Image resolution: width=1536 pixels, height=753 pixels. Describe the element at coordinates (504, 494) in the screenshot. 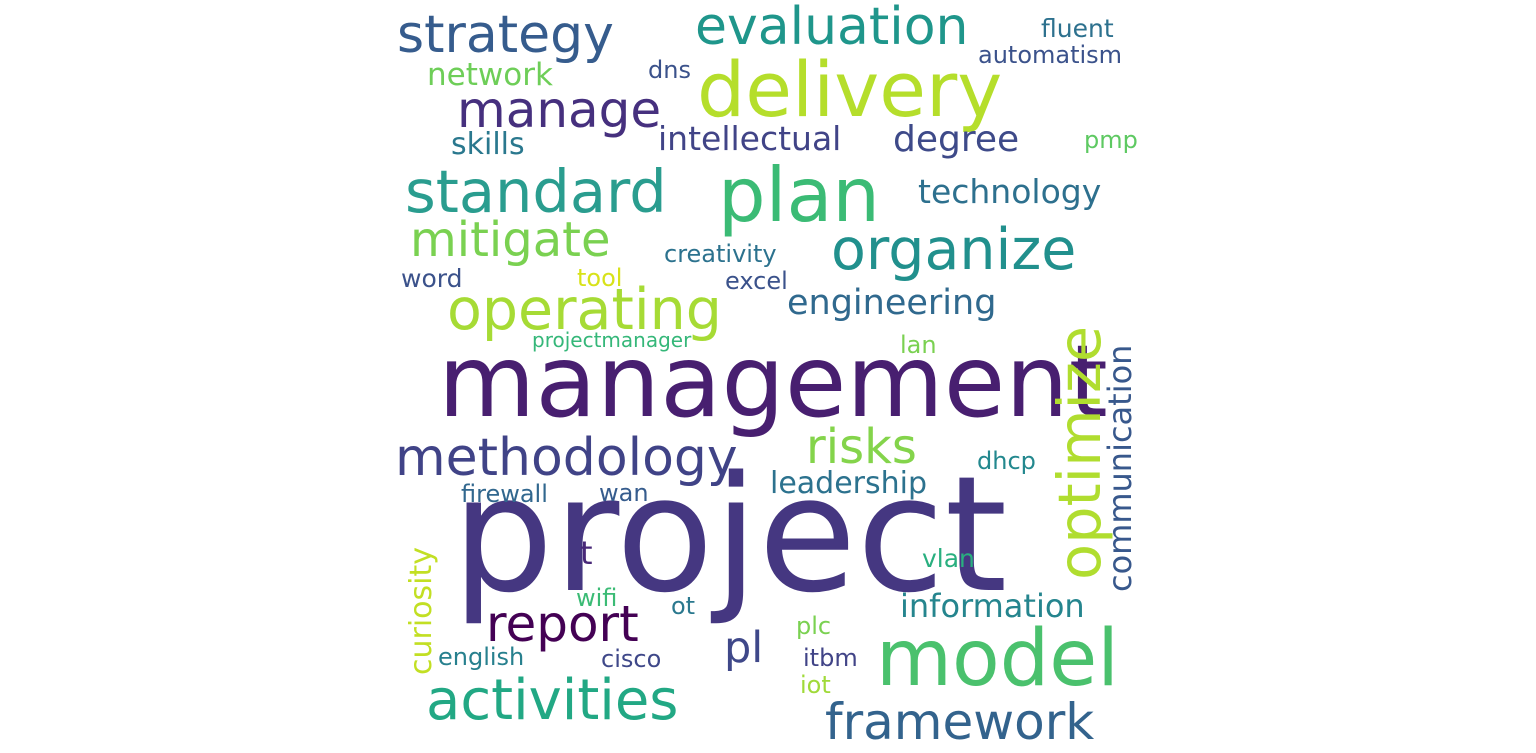

I see `cloud-word-firewall: firewall` at that location.